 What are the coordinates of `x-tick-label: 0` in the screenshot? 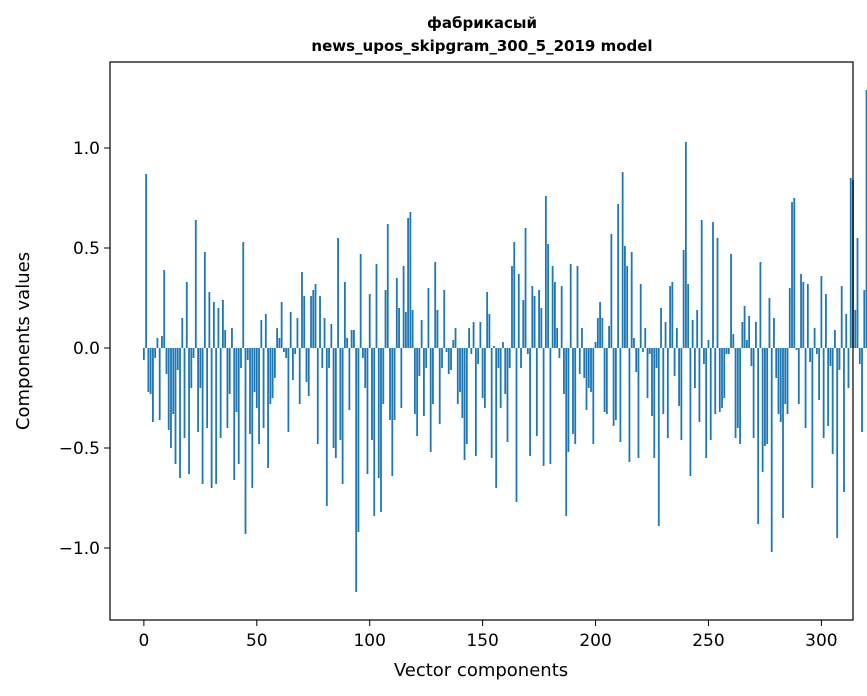 It's located at (143, 641).